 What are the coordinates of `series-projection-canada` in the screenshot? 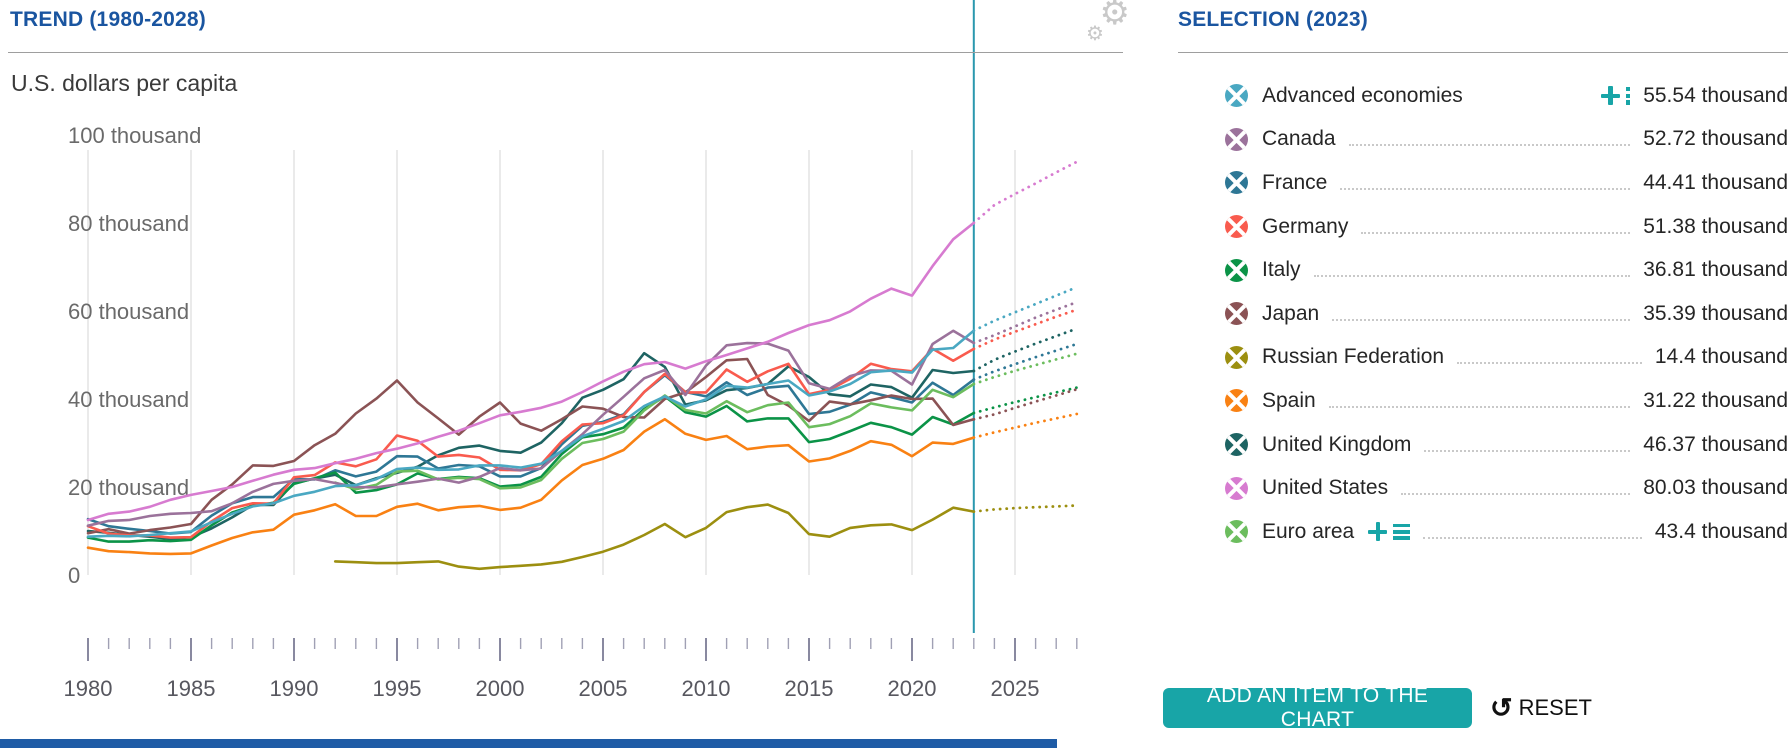 It's located at (1025, 322).